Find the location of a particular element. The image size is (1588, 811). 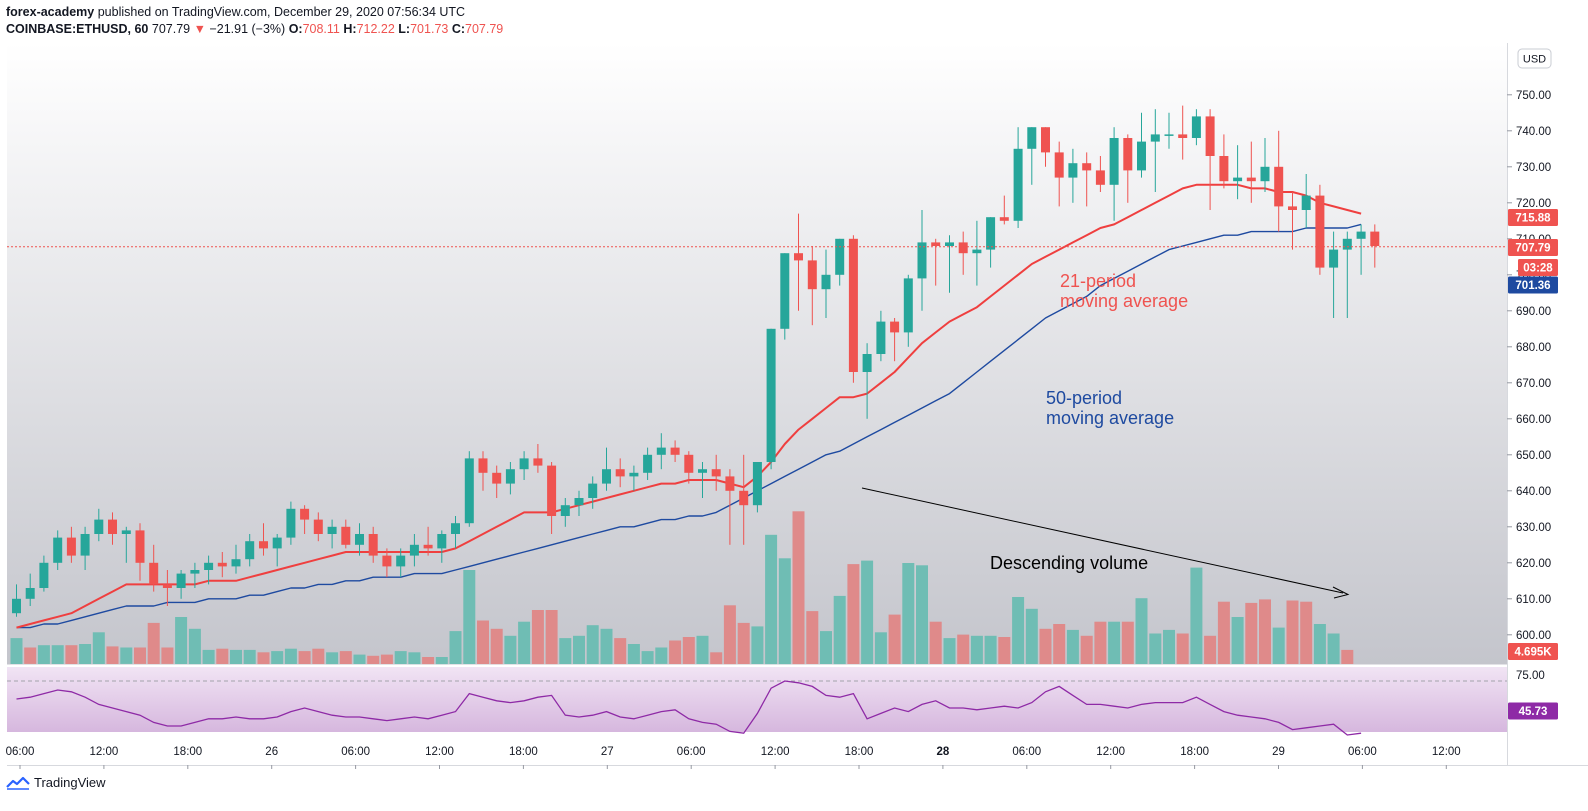

author-name: forex-academy is located at coordinates (50, 12).